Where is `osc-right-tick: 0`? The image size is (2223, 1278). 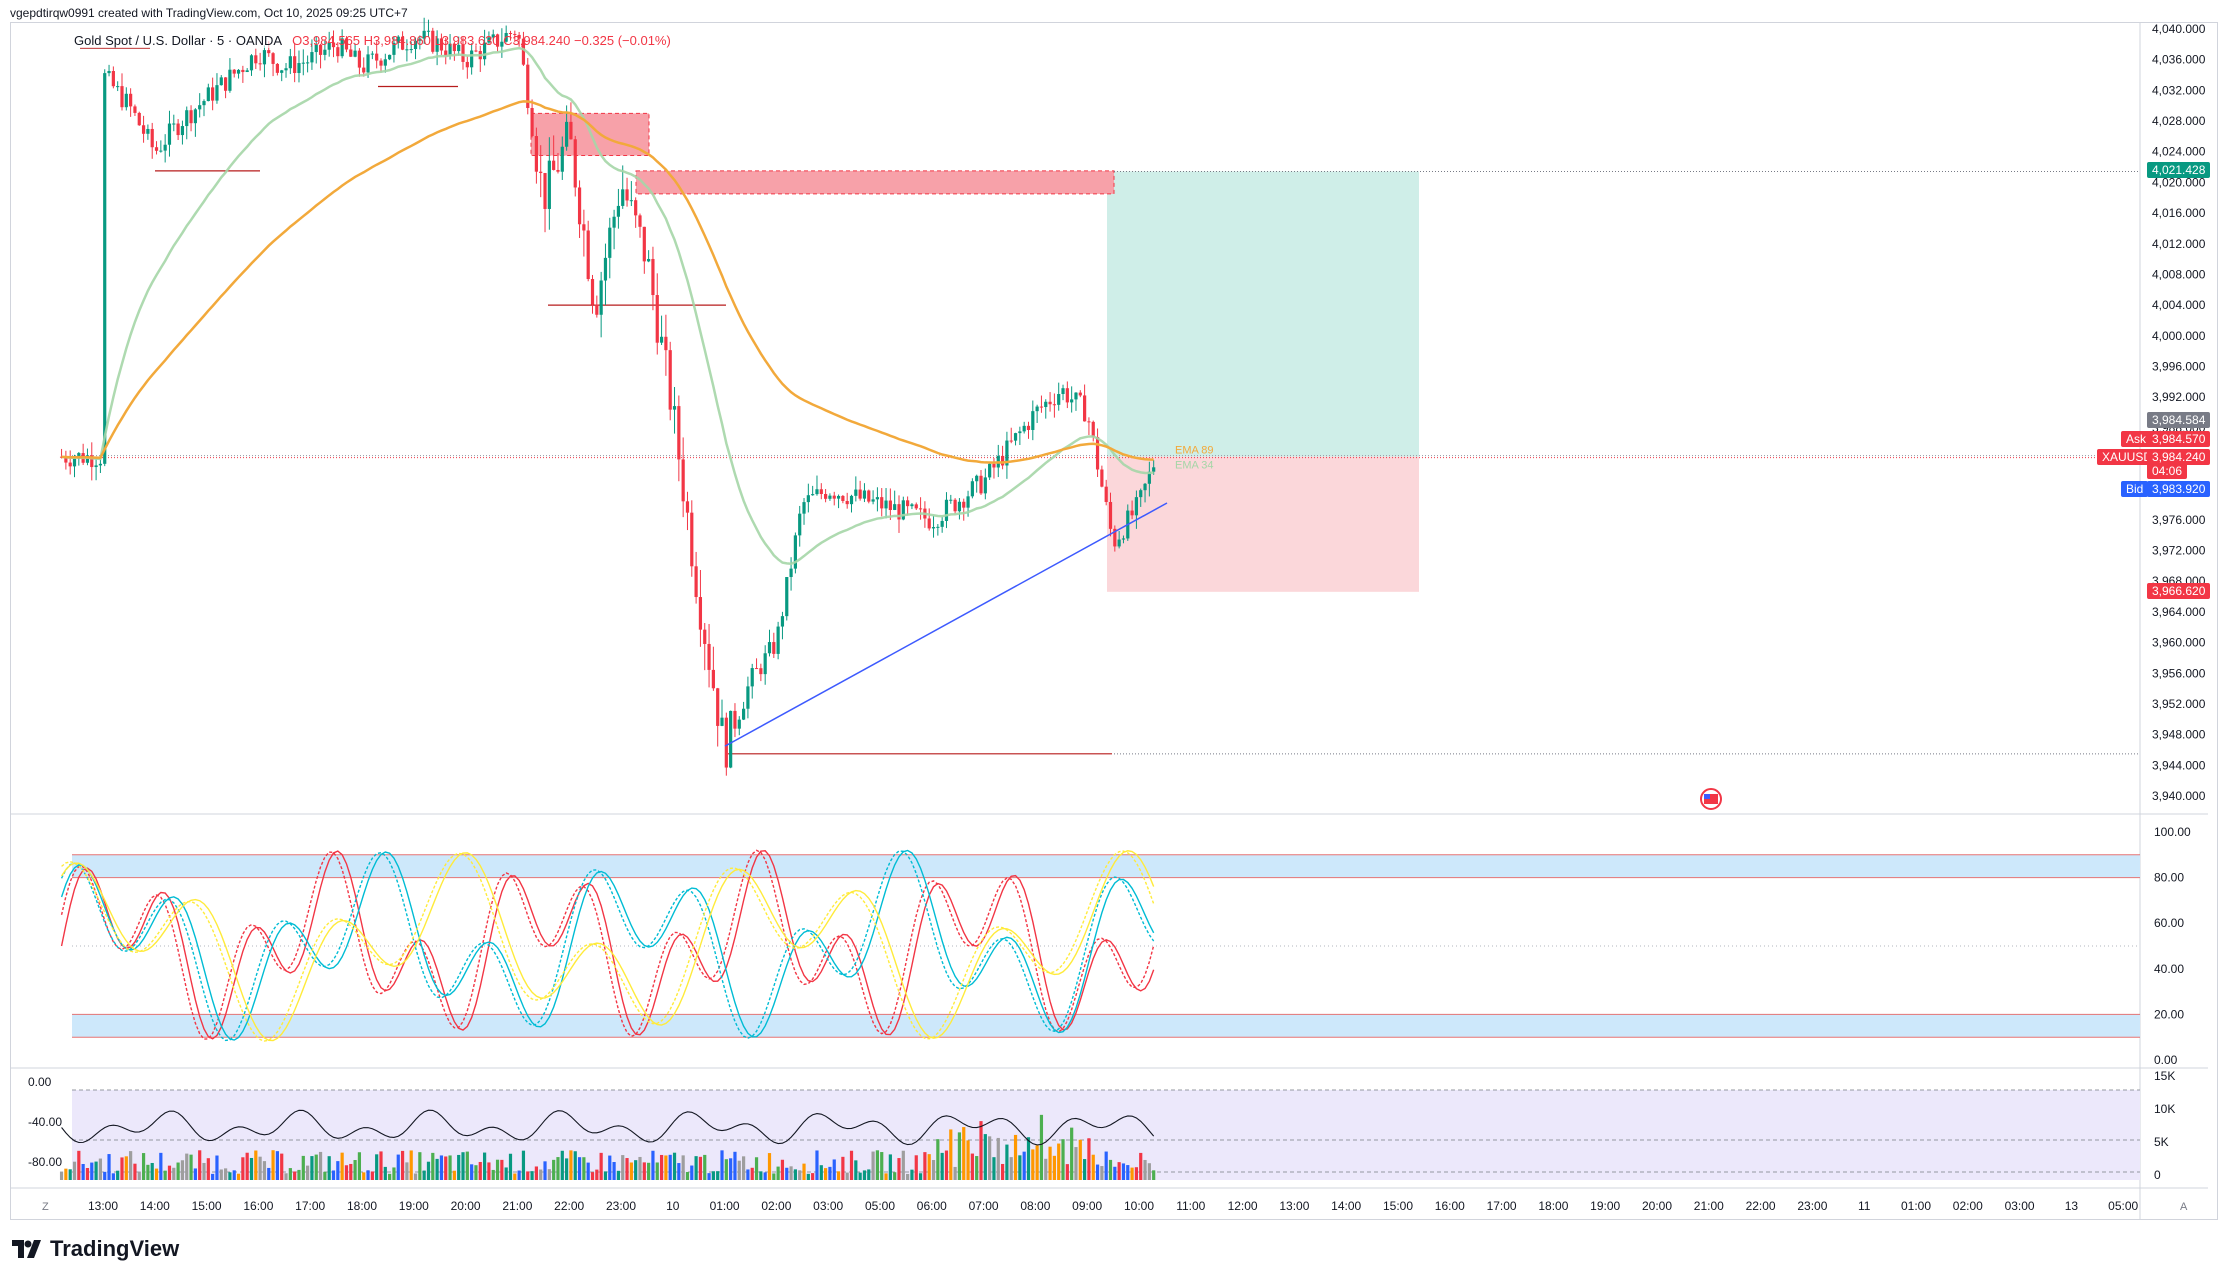 osc-right-tick: 0 is located at coordinates (2157, 1175).